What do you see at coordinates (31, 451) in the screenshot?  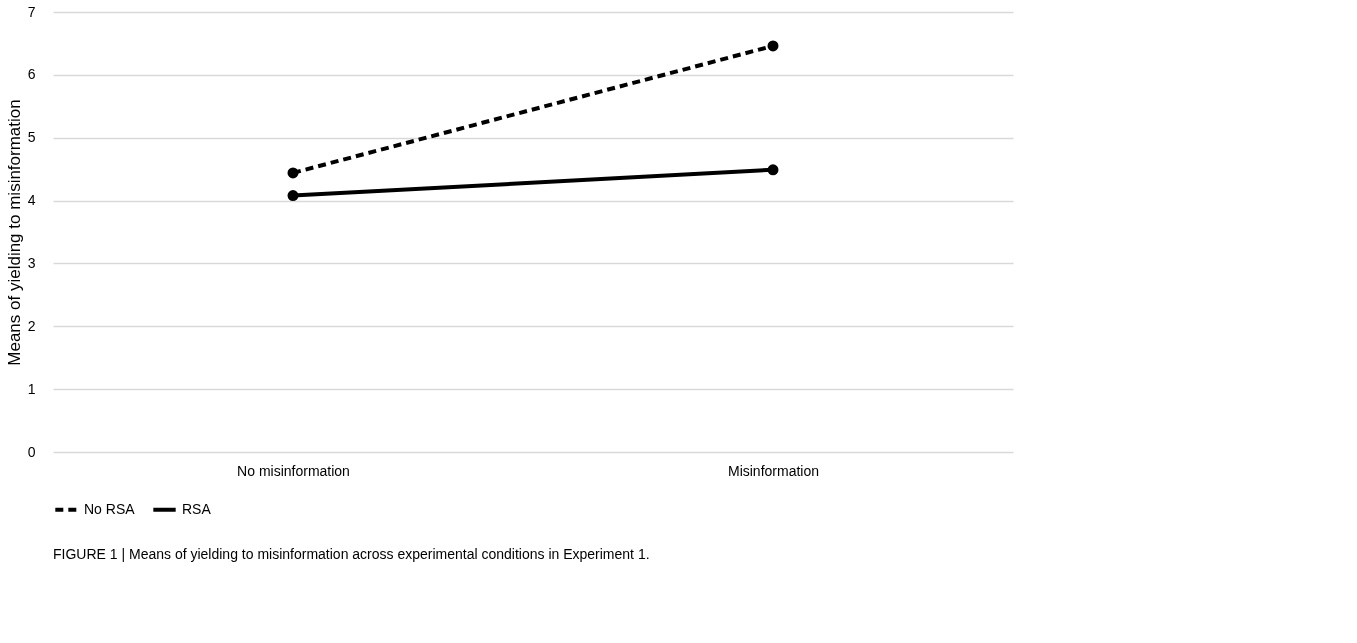 I see `y-tick-label: 0` at bounding box center [31, 451].